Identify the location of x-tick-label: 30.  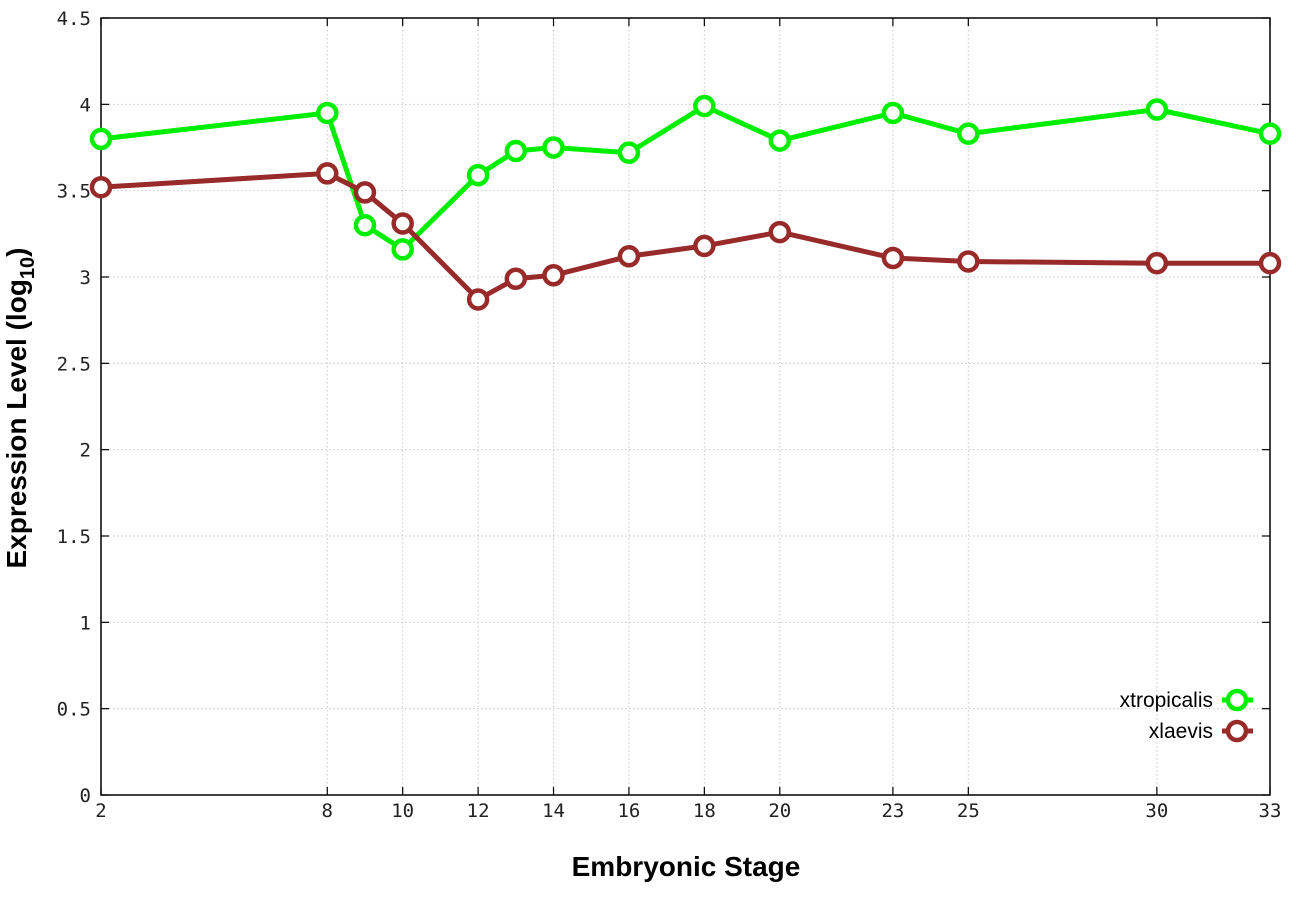
(1156, 811).